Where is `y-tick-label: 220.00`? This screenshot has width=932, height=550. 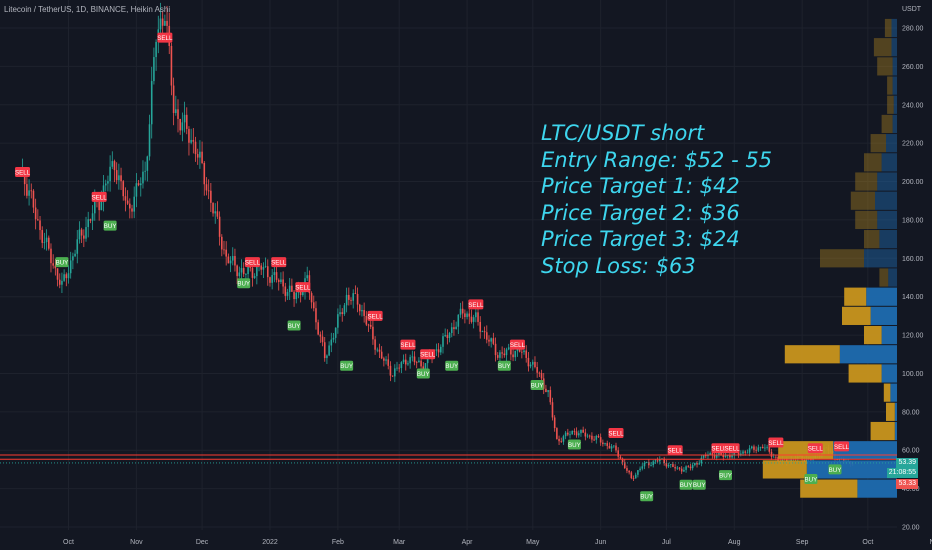
y-tick-label: 220.00 is located at coordinates (913, 144).